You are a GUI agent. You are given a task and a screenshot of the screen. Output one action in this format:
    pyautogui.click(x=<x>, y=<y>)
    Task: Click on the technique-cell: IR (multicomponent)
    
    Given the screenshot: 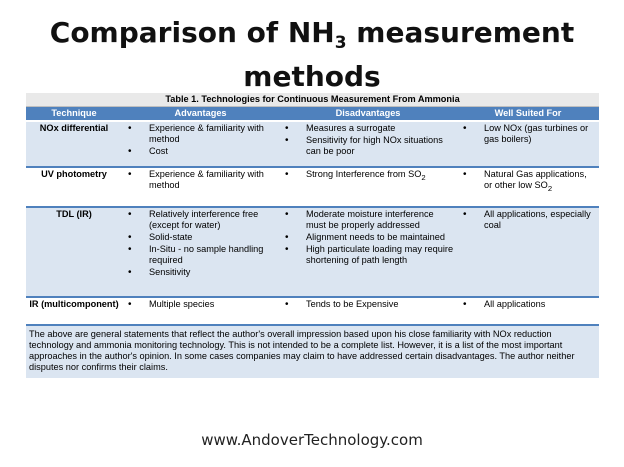 What is the action you would take?
    pyautogui.click(x=74, y=311)
    